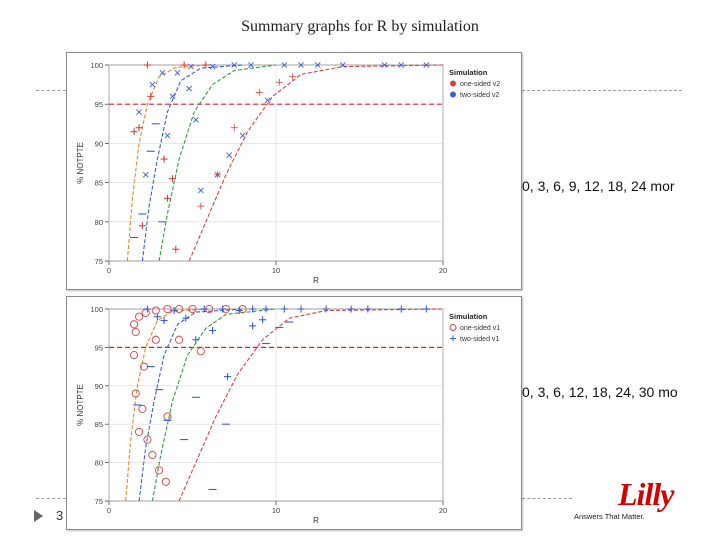  Describe the element at coordinates (51, 498) in the screenshot. I see `divider-bottom-left` at that location.